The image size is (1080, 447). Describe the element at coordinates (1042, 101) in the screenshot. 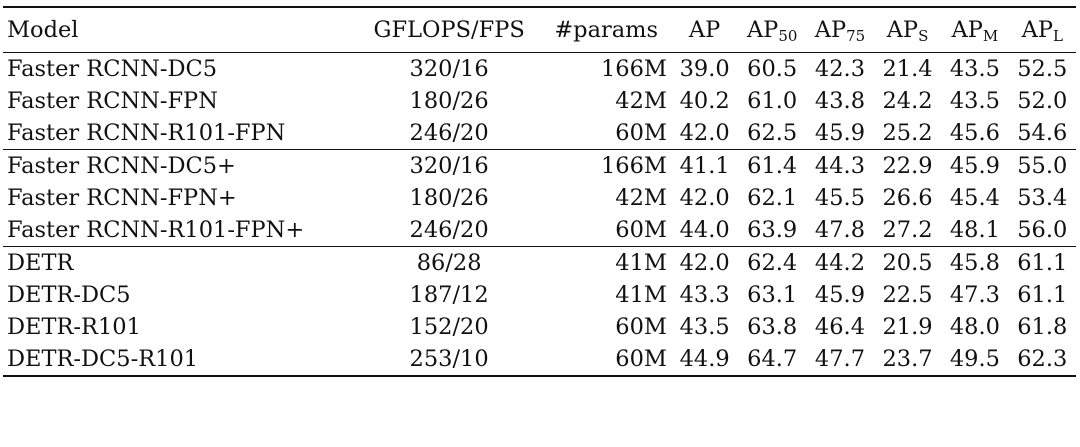

I see `cell-apl: 52.0` at that location.